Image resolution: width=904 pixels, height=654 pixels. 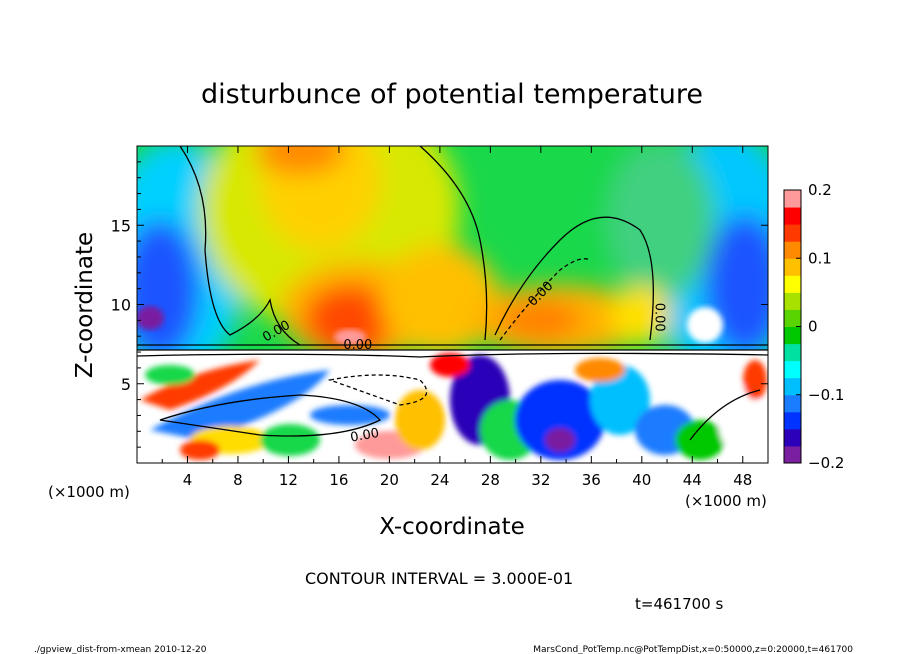 What do you see at coordinates (188, 480) in the screenshot?
I see `x-tick-label: 4` at bounding box center [188, 480].